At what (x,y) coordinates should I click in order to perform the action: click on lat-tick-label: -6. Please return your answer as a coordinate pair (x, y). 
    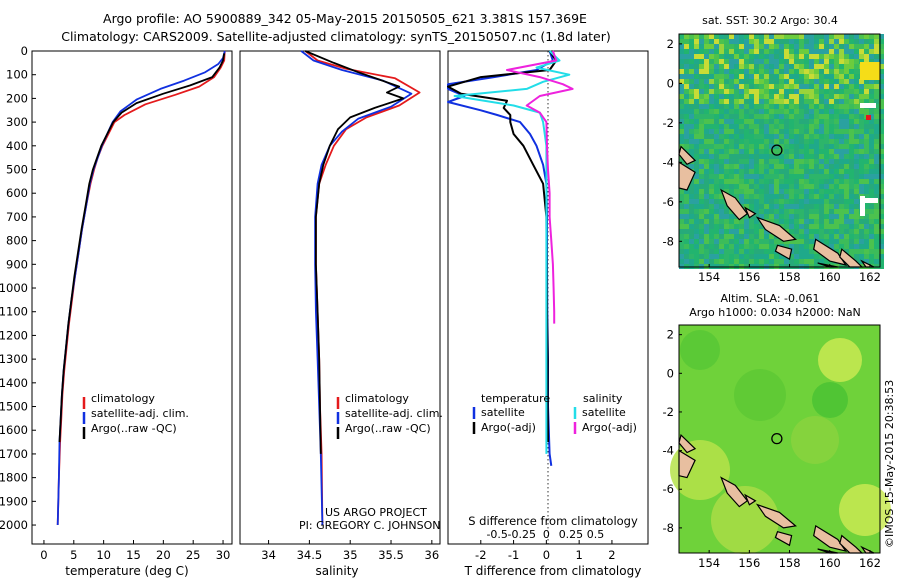
    Looking at the image, I should click on (668, 489).